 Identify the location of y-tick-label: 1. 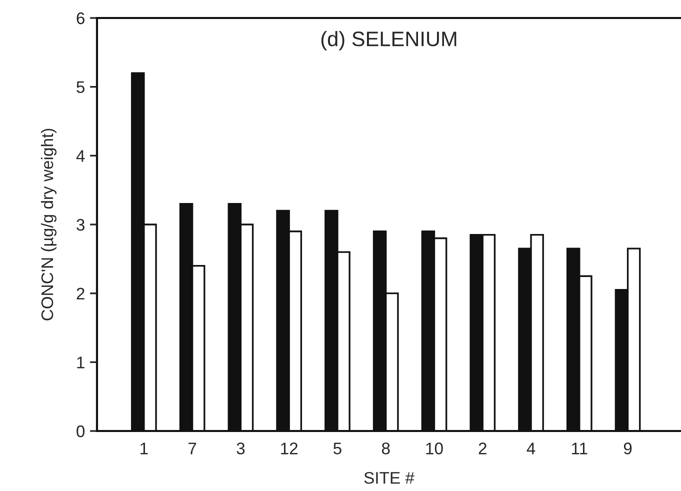
(80, 362).